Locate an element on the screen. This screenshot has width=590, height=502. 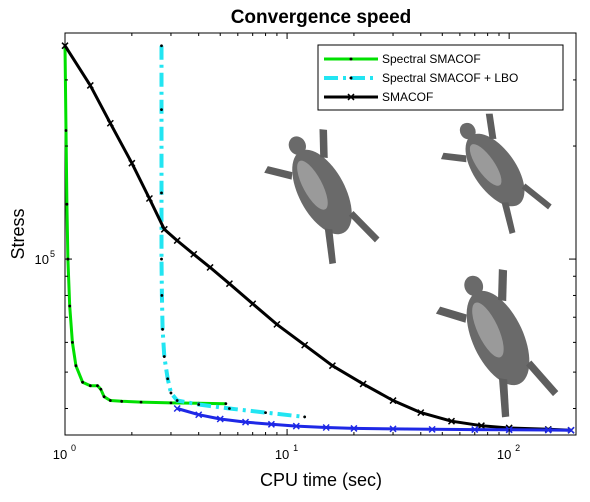
legend-label: Spectral SMACOF is located at coordinates (431, 59).